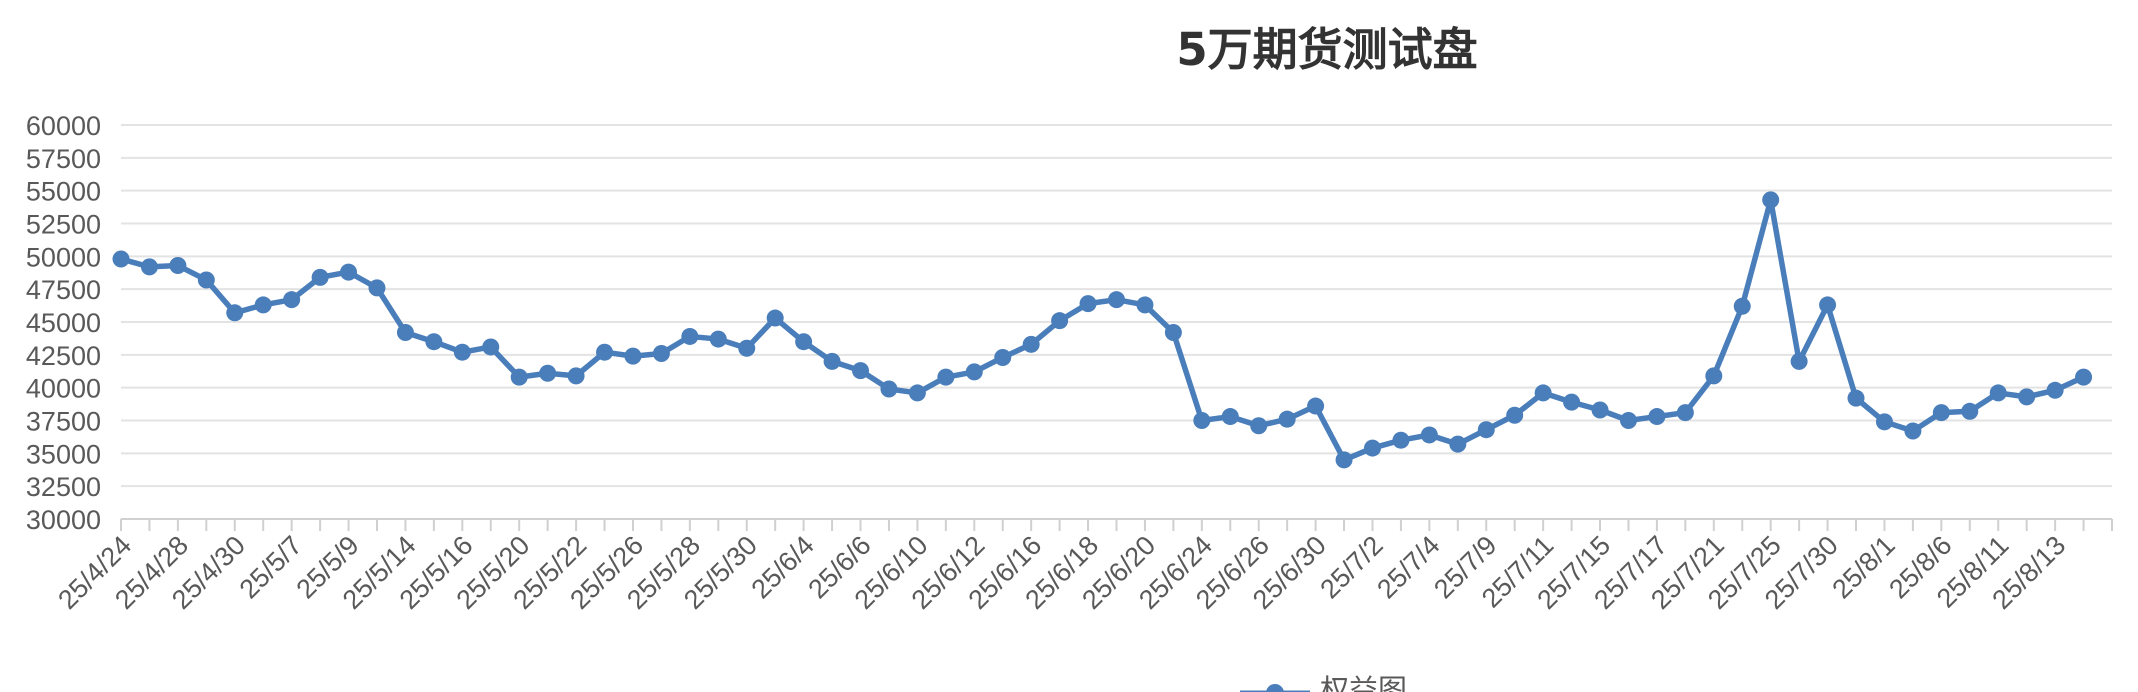 The image size is (2138, 692). What do you see at coordinates (63, 487) in the screenshot?
I see `y-tick-label: 32500` at bounding box center [63, 487].